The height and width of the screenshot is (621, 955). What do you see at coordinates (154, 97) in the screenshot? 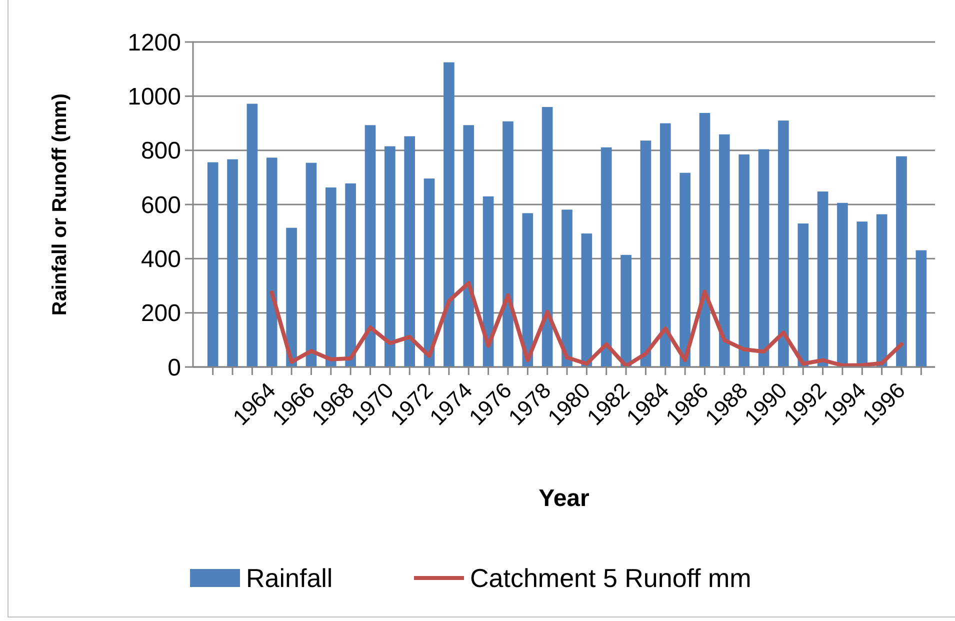
I see `y-tick-label: 1000` at bounding box center [154, 97].